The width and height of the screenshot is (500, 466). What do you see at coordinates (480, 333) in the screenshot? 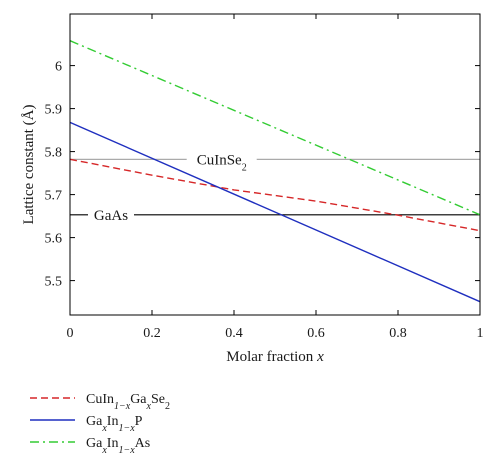
I see `x-tick-label: 1` at bounding box center [480, 333].